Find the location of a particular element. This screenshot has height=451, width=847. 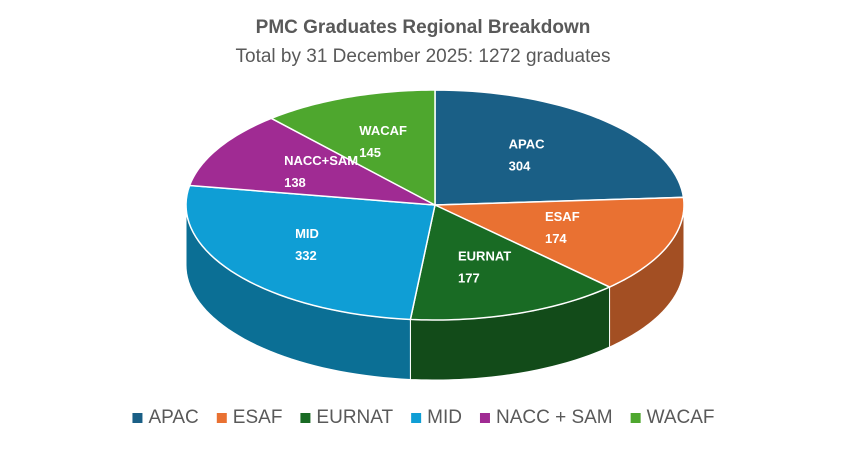

legend-label: ESAF is located at coordinates (258, 417).